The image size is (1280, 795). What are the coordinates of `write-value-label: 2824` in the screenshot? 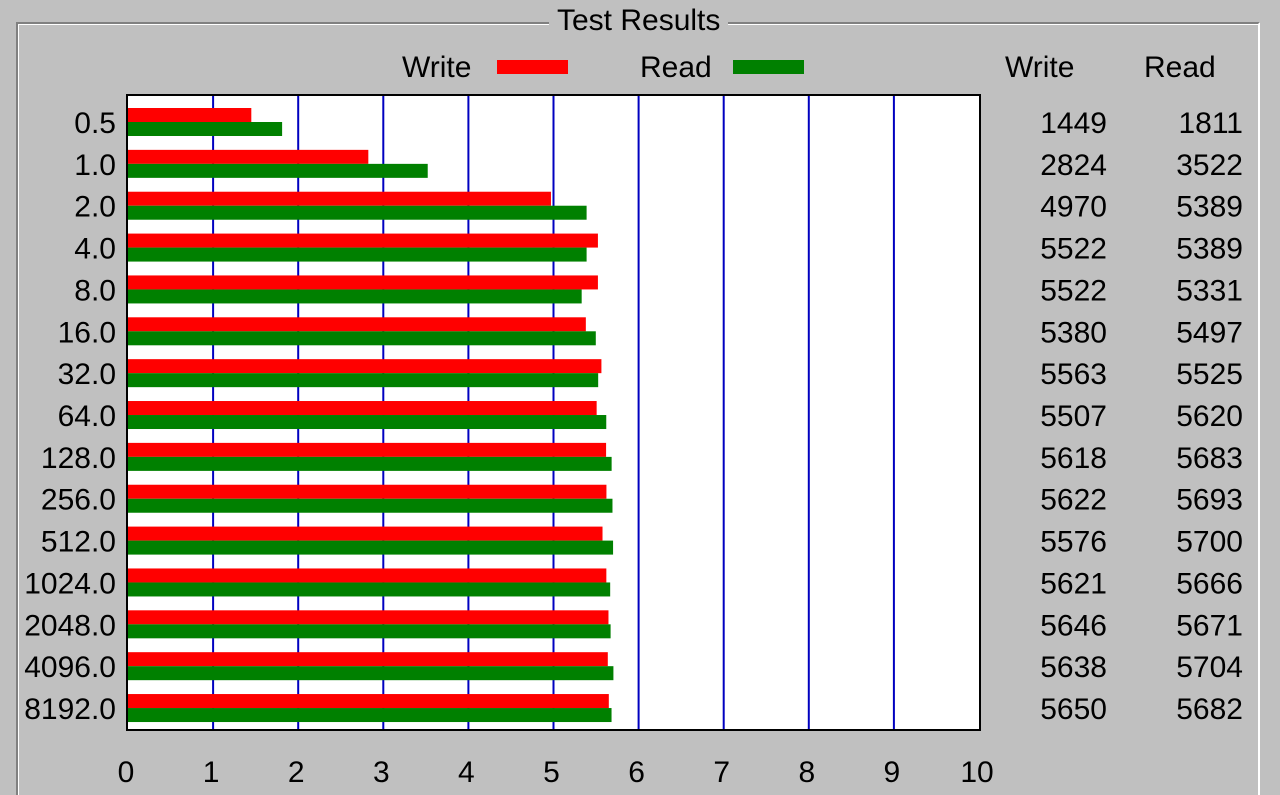 It's located at (1073, 165).